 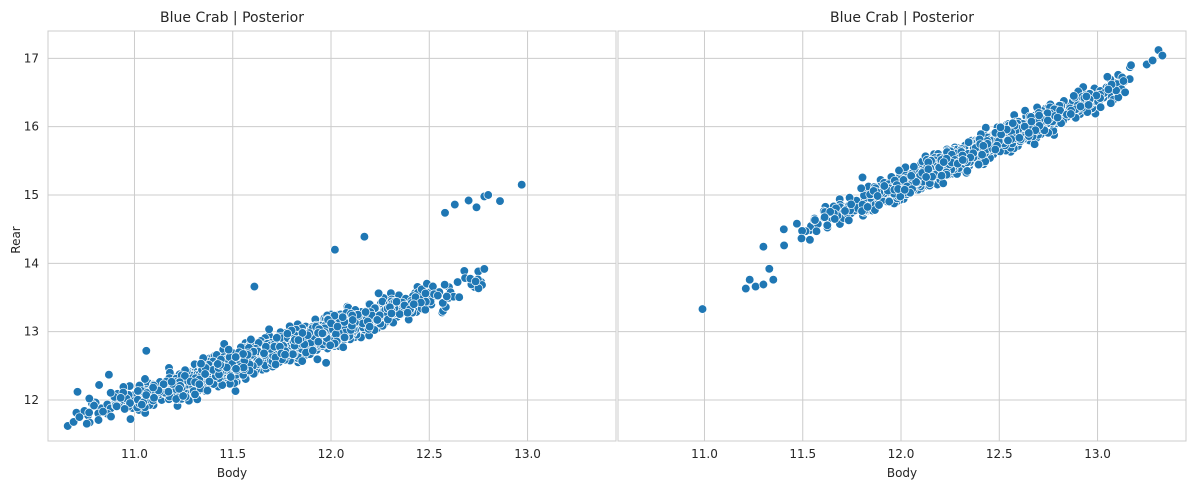 I want to click on x-tick-label: 12.0, so click(x=331, y=454).